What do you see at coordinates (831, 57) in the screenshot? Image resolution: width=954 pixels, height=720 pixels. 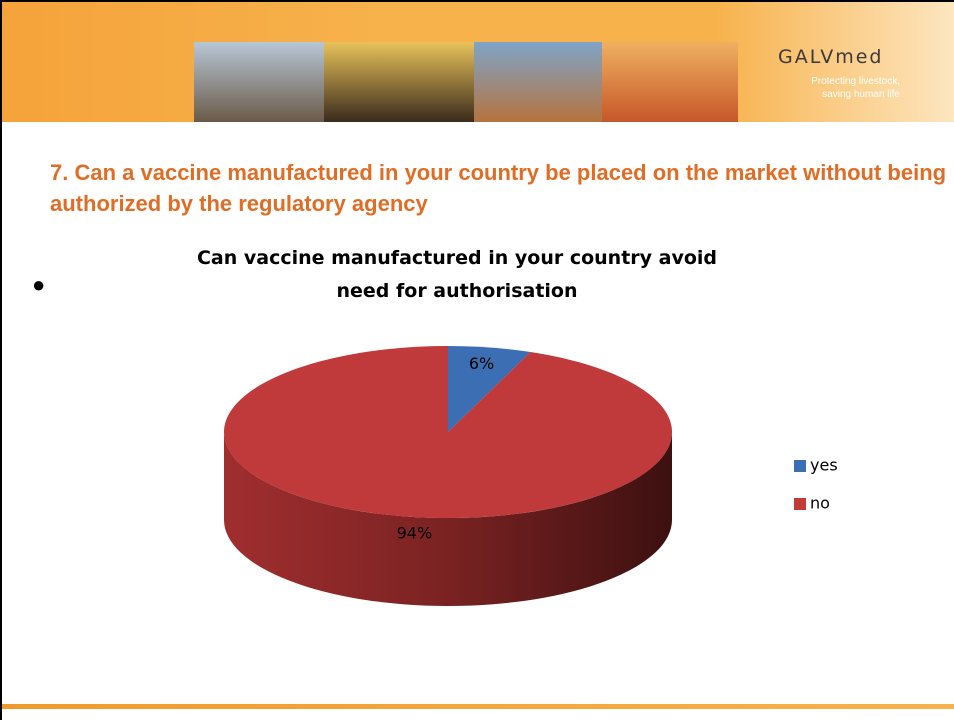 I see `logo: GALVmed` at bounding box center [831, 57].